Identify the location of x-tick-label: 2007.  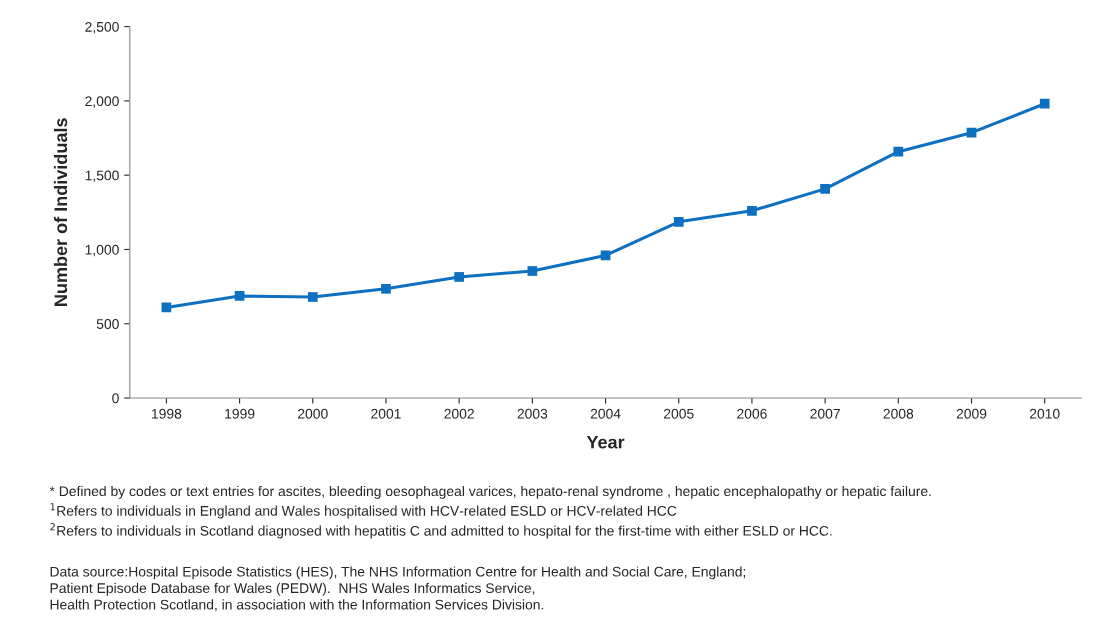
(825, 413).